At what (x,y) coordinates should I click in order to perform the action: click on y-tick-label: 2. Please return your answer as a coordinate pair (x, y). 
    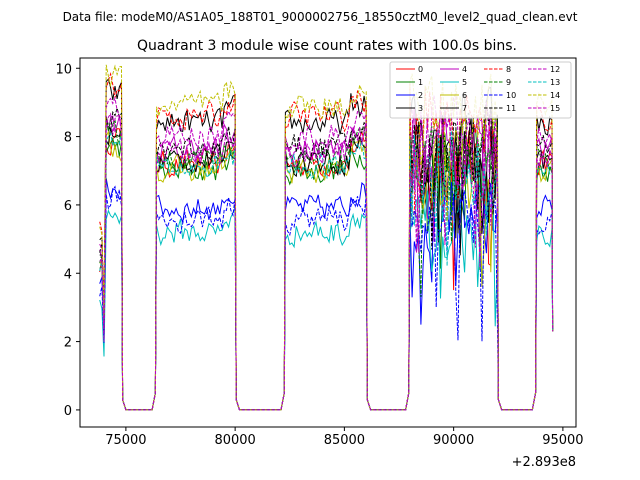
    Looking at the image, I should click on (68, 343).